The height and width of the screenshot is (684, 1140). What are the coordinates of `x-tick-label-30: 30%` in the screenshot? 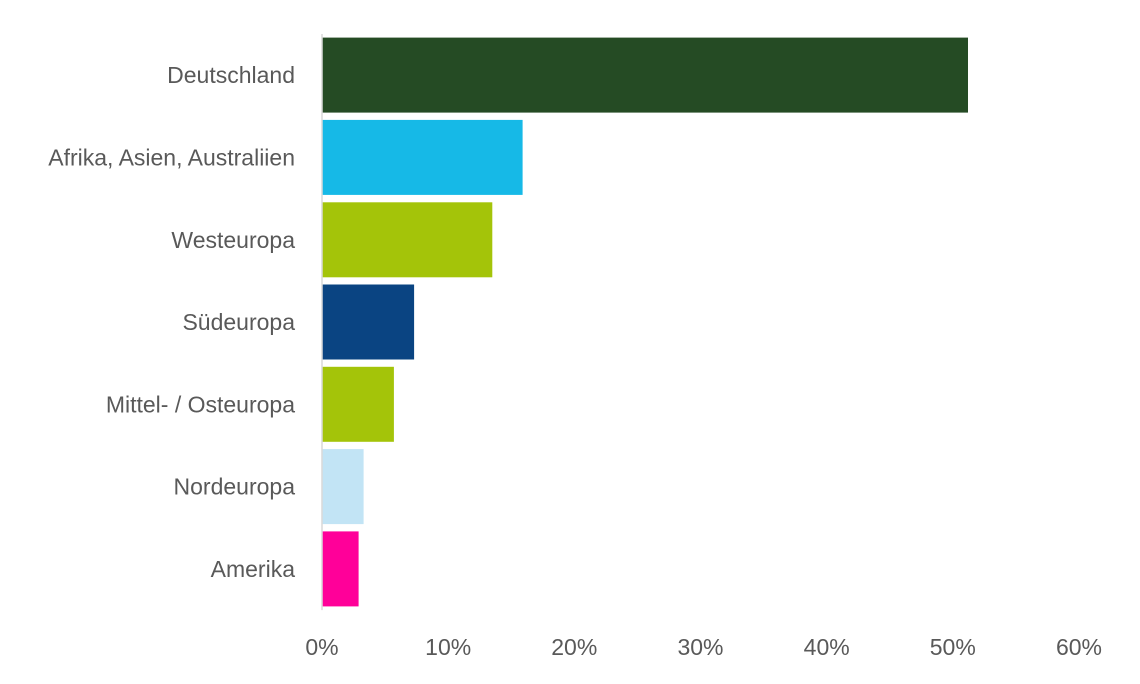 It's located at (700, 647).